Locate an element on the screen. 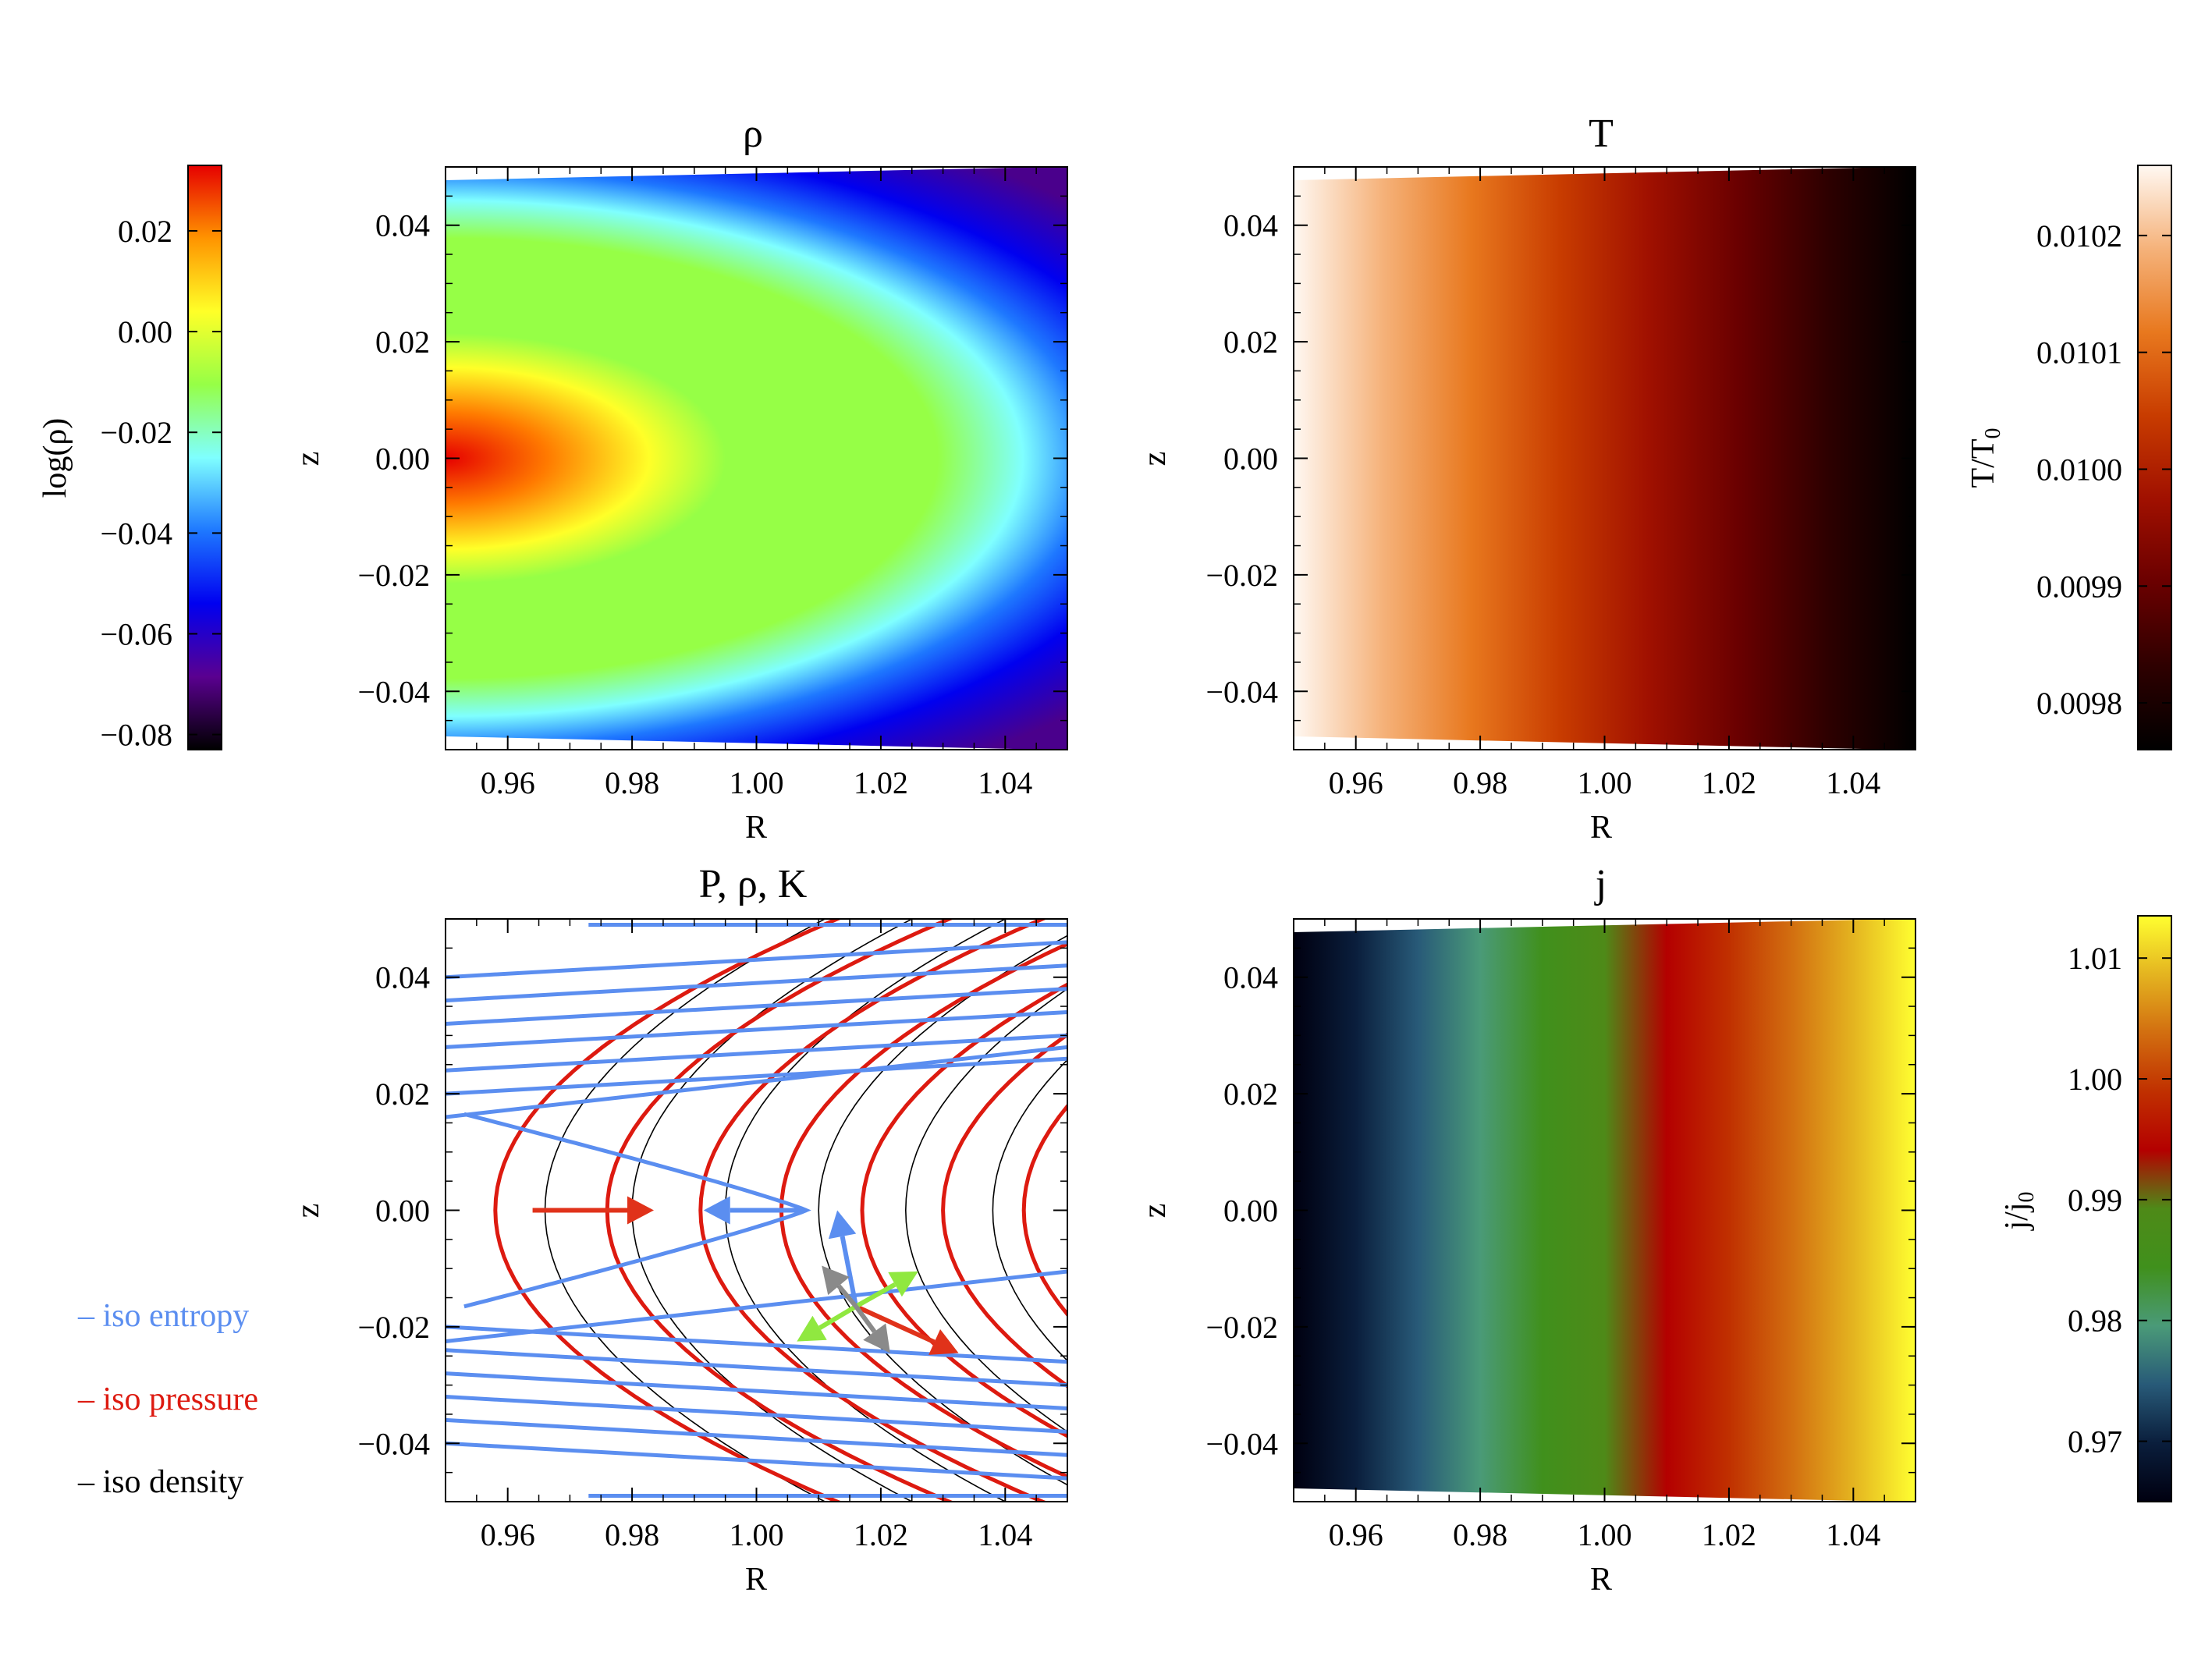 The width and height of the screenshot is (2212, 1660). colorbar-tick-label: 1.01 is located at coordinates (2095, 959).